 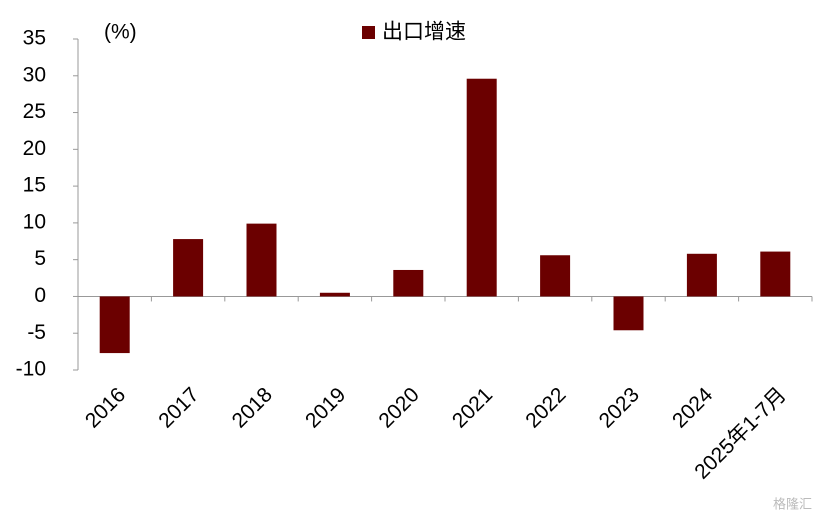 I want to click on legend-label: 出口增速, so click(x=424, y=32).